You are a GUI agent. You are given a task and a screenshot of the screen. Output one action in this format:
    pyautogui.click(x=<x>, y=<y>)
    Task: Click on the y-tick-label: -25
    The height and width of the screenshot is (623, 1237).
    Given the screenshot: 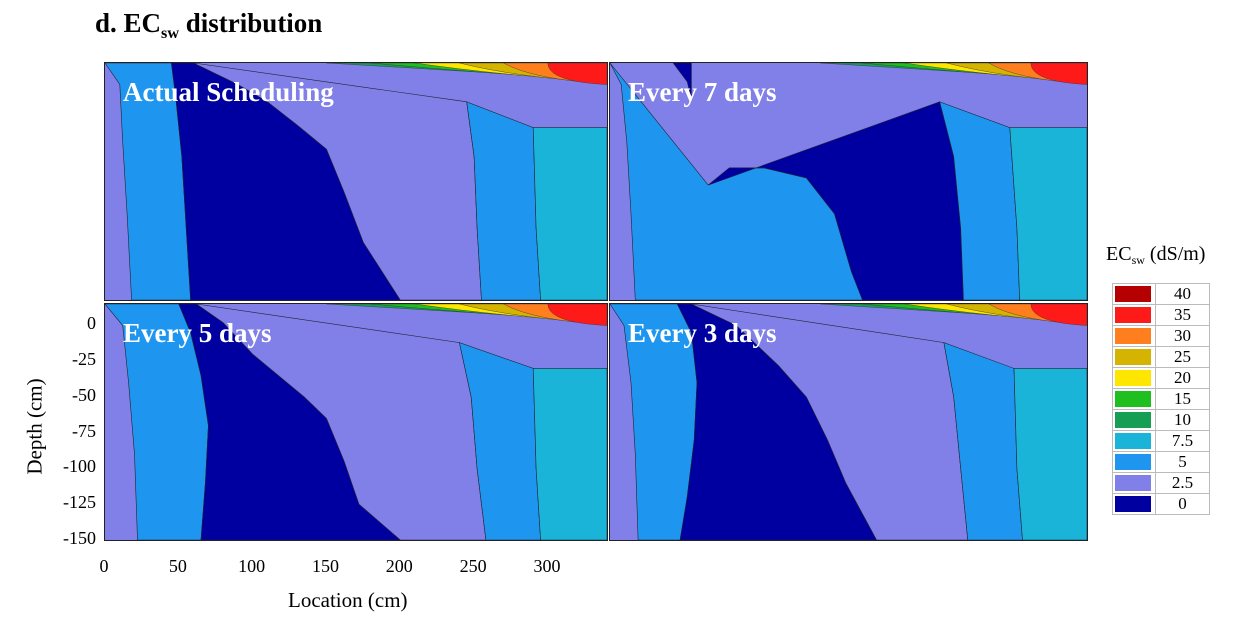 What is the action you would take?
    pyautogui.click(x=84, y=359)
    